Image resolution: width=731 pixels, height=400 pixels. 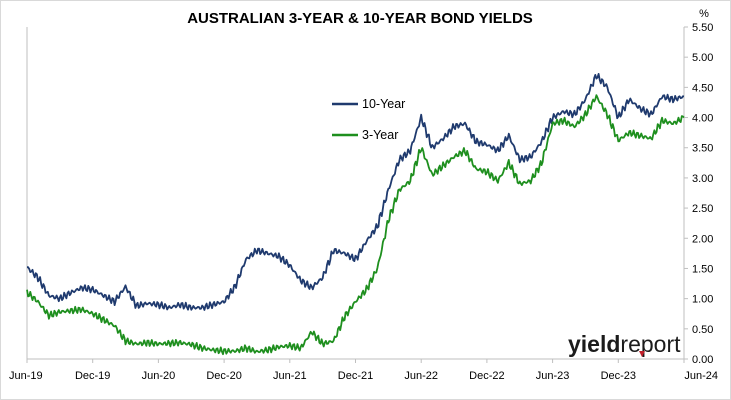 What do you see at coordinates (702, 119) in the screenshot?
I see `y-tick-label: 4.00` at bounding box center [702, 119].